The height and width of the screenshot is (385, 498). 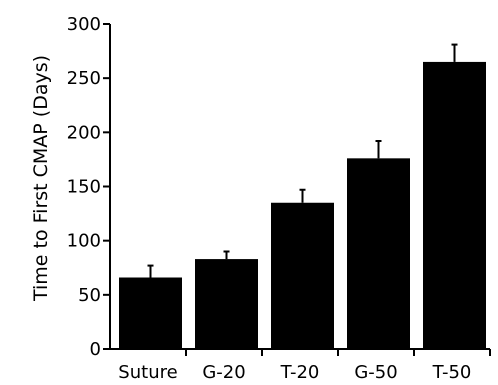 I want to click on y-tick-label: 250, so click(x=84, y=78).